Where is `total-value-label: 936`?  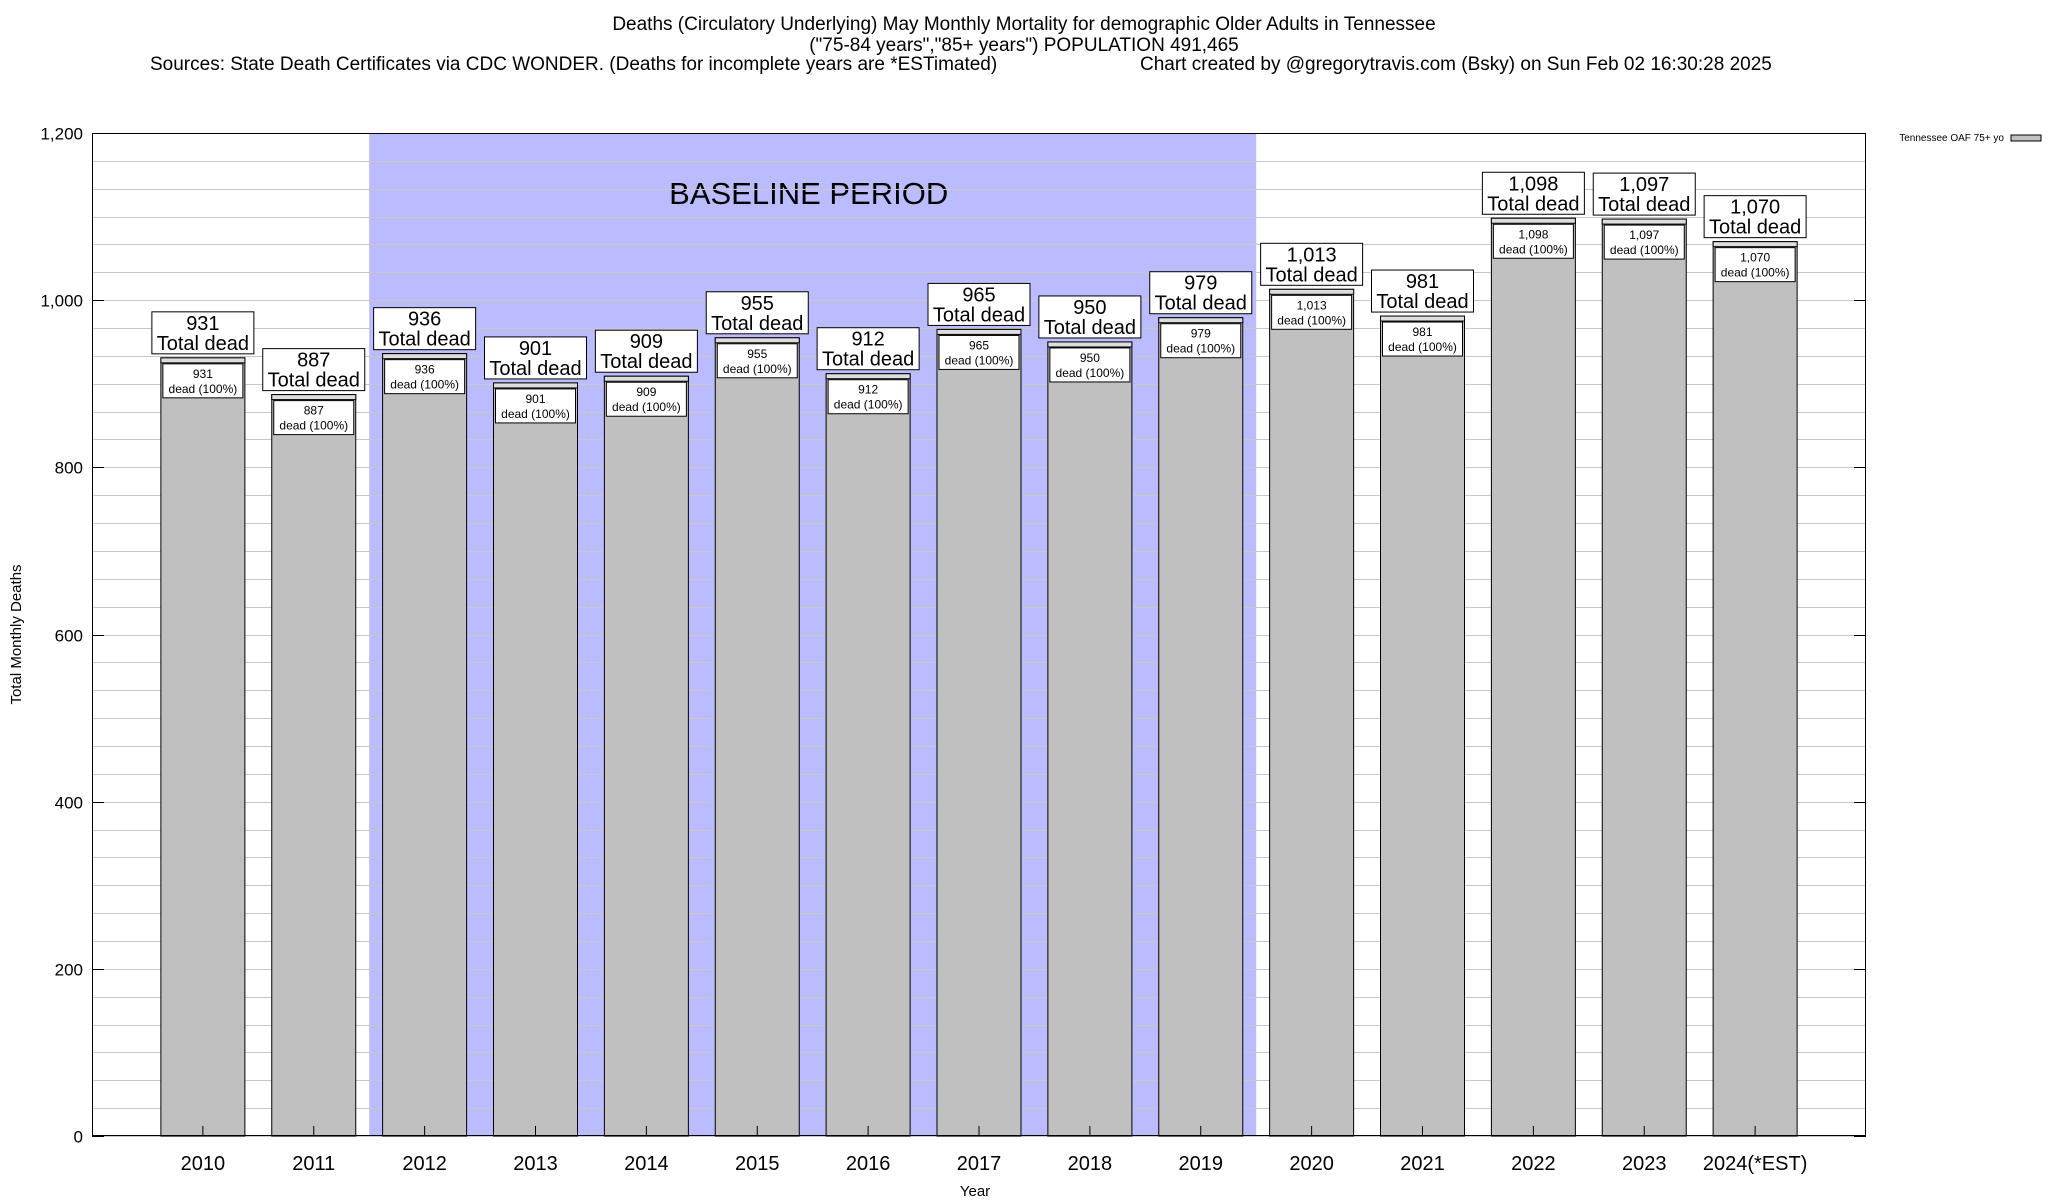
total-value-label: 936 is located at coordinates (424, 320).